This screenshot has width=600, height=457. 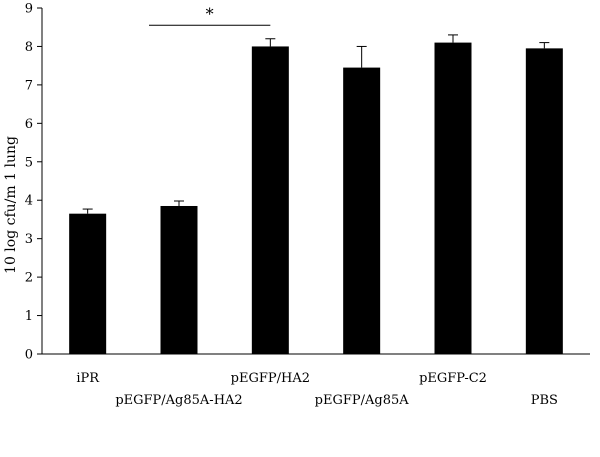 I want to click on y-axis-label: 10 log cfu/m 1 lung, so click(x=11, y=205).